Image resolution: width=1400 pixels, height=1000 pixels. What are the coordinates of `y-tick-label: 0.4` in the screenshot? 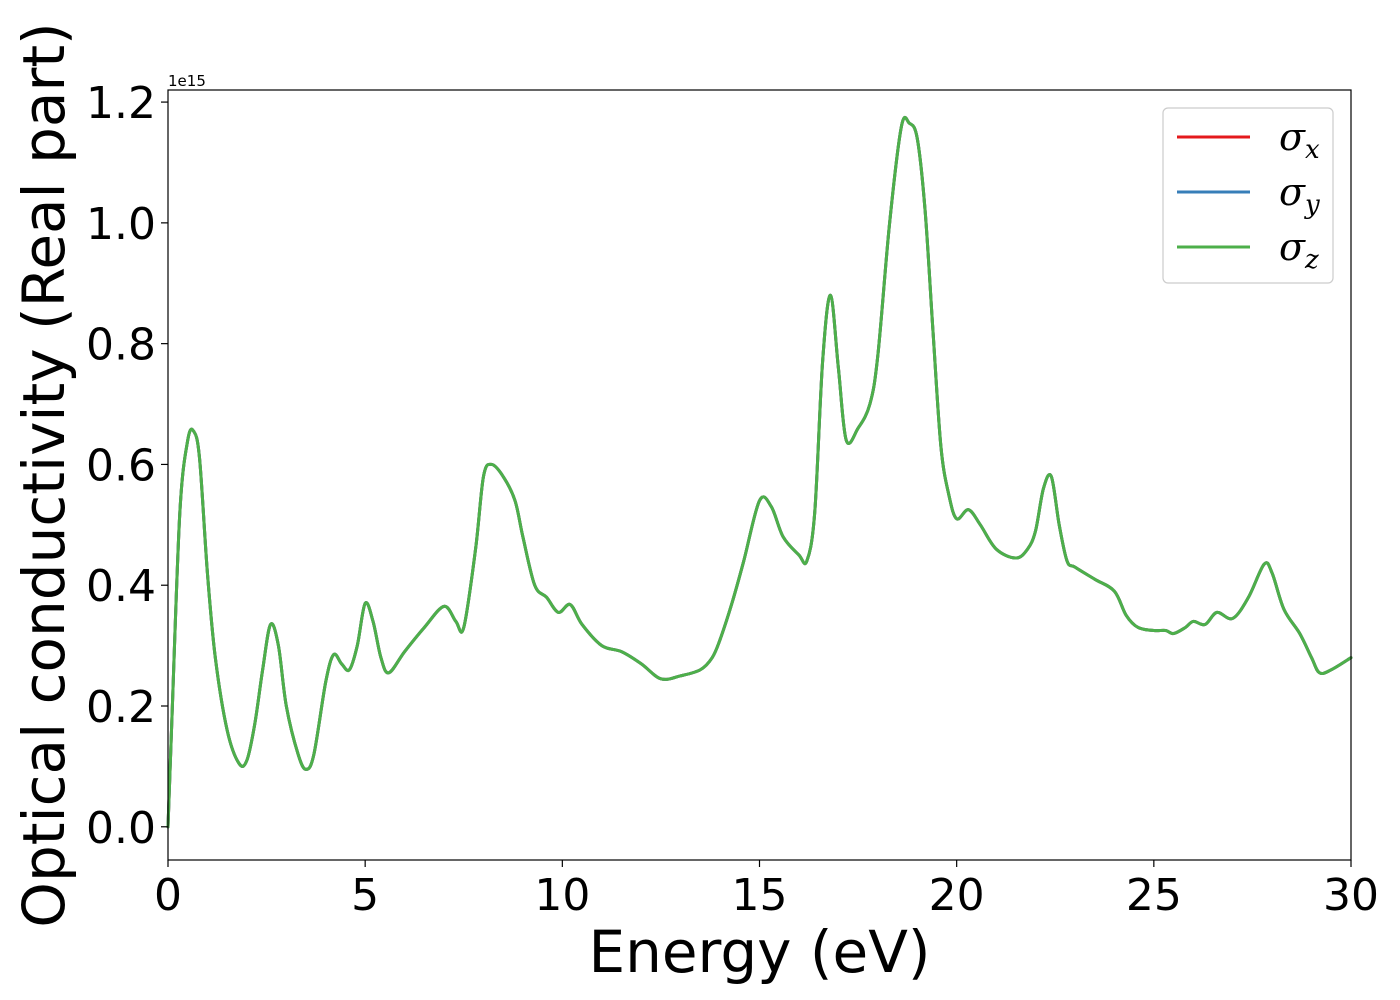 It's located at (121, 586).